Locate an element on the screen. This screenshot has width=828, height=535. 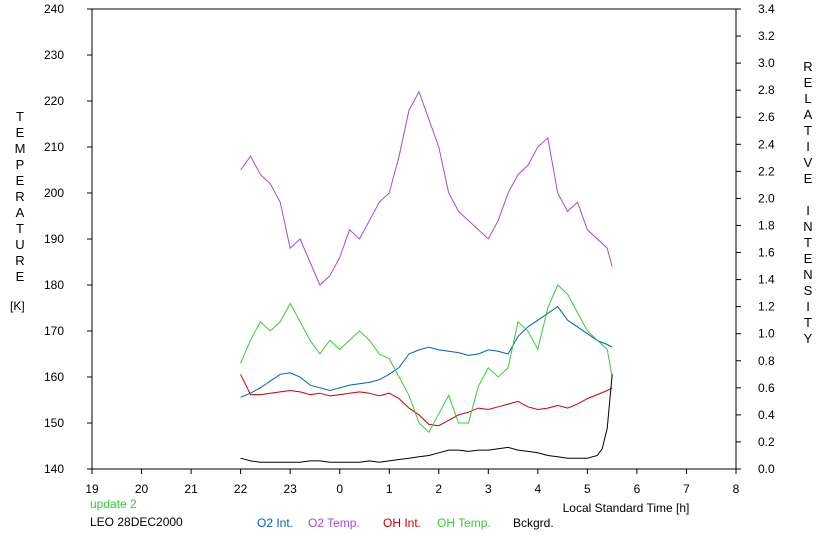
right-tick-label: 2.0 is located at coordinates (766, 198).